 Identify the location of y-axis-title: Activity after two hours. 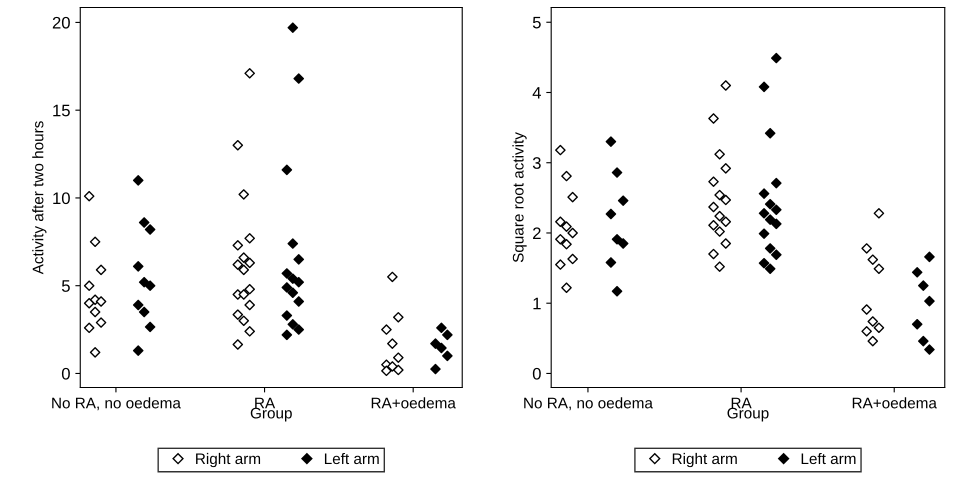
(39, 197).